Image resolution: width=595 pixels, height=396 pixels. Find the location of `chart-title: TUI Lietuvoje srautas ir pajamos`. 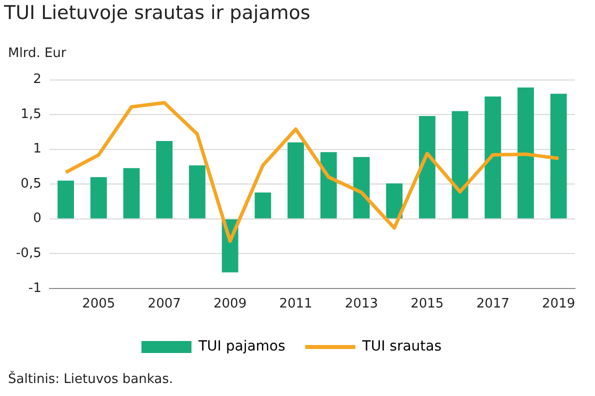

chart-title: TUI Lietuvoje srautas ir pajamos is located at coordinates (157, 13).